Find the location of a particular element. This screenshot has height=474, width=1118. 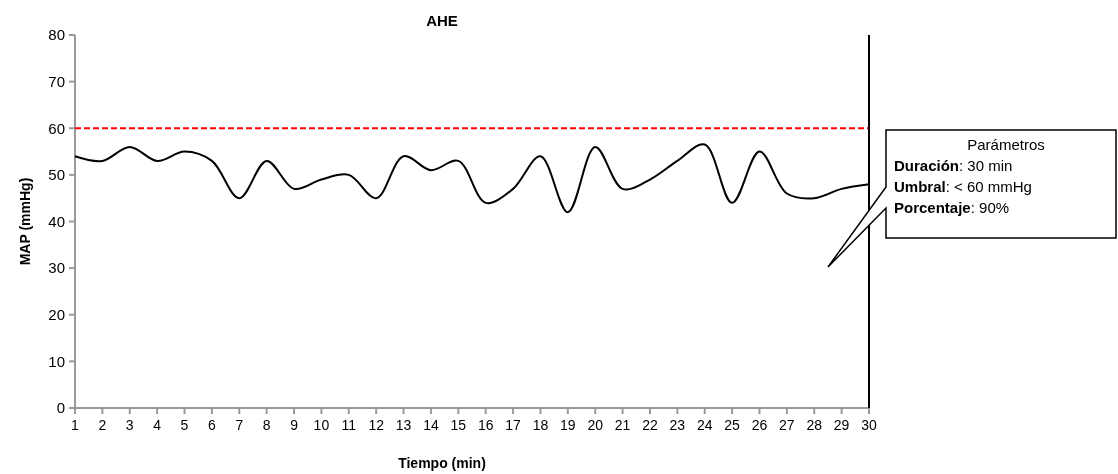

x-tick-label: 25 is located at coordinates (732, 425).